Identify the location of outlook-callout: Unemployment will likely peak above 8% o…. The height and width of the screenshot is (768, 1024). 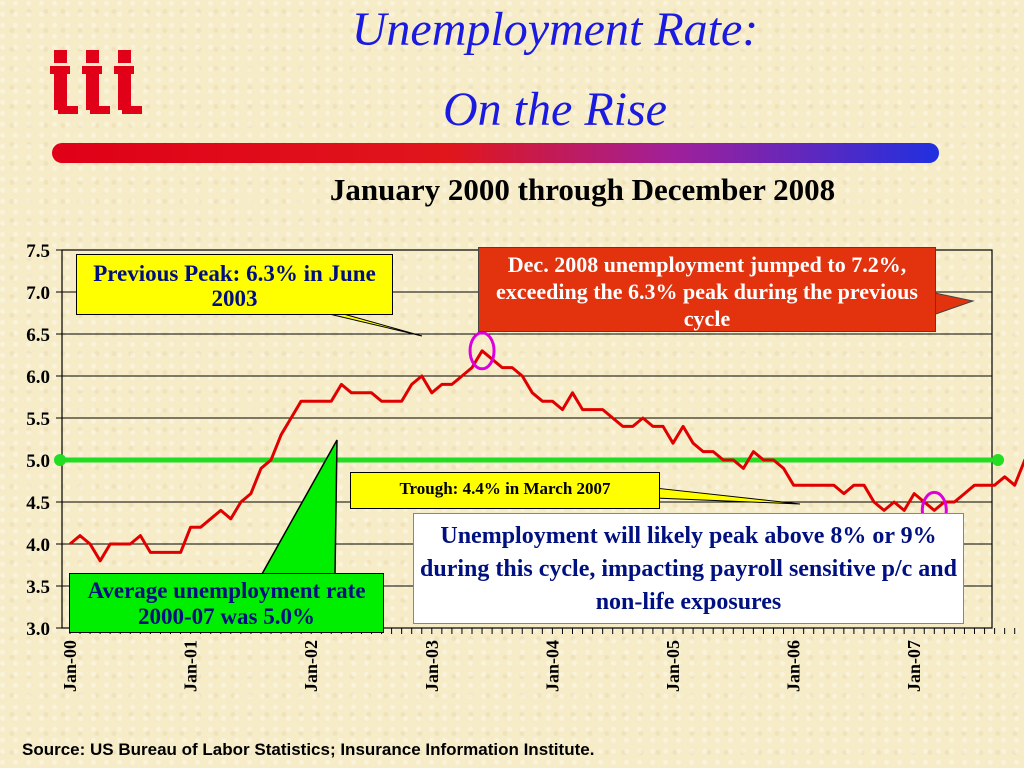
(688, 568).